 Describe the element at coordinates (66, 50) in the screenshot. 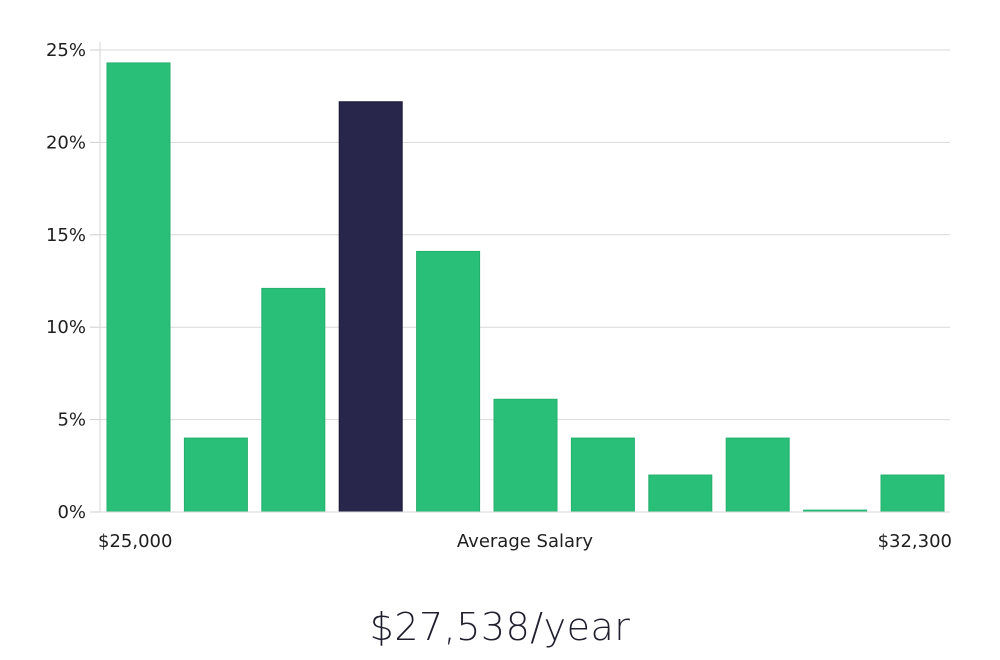

I see `y-tick-label: 25%` at that location.